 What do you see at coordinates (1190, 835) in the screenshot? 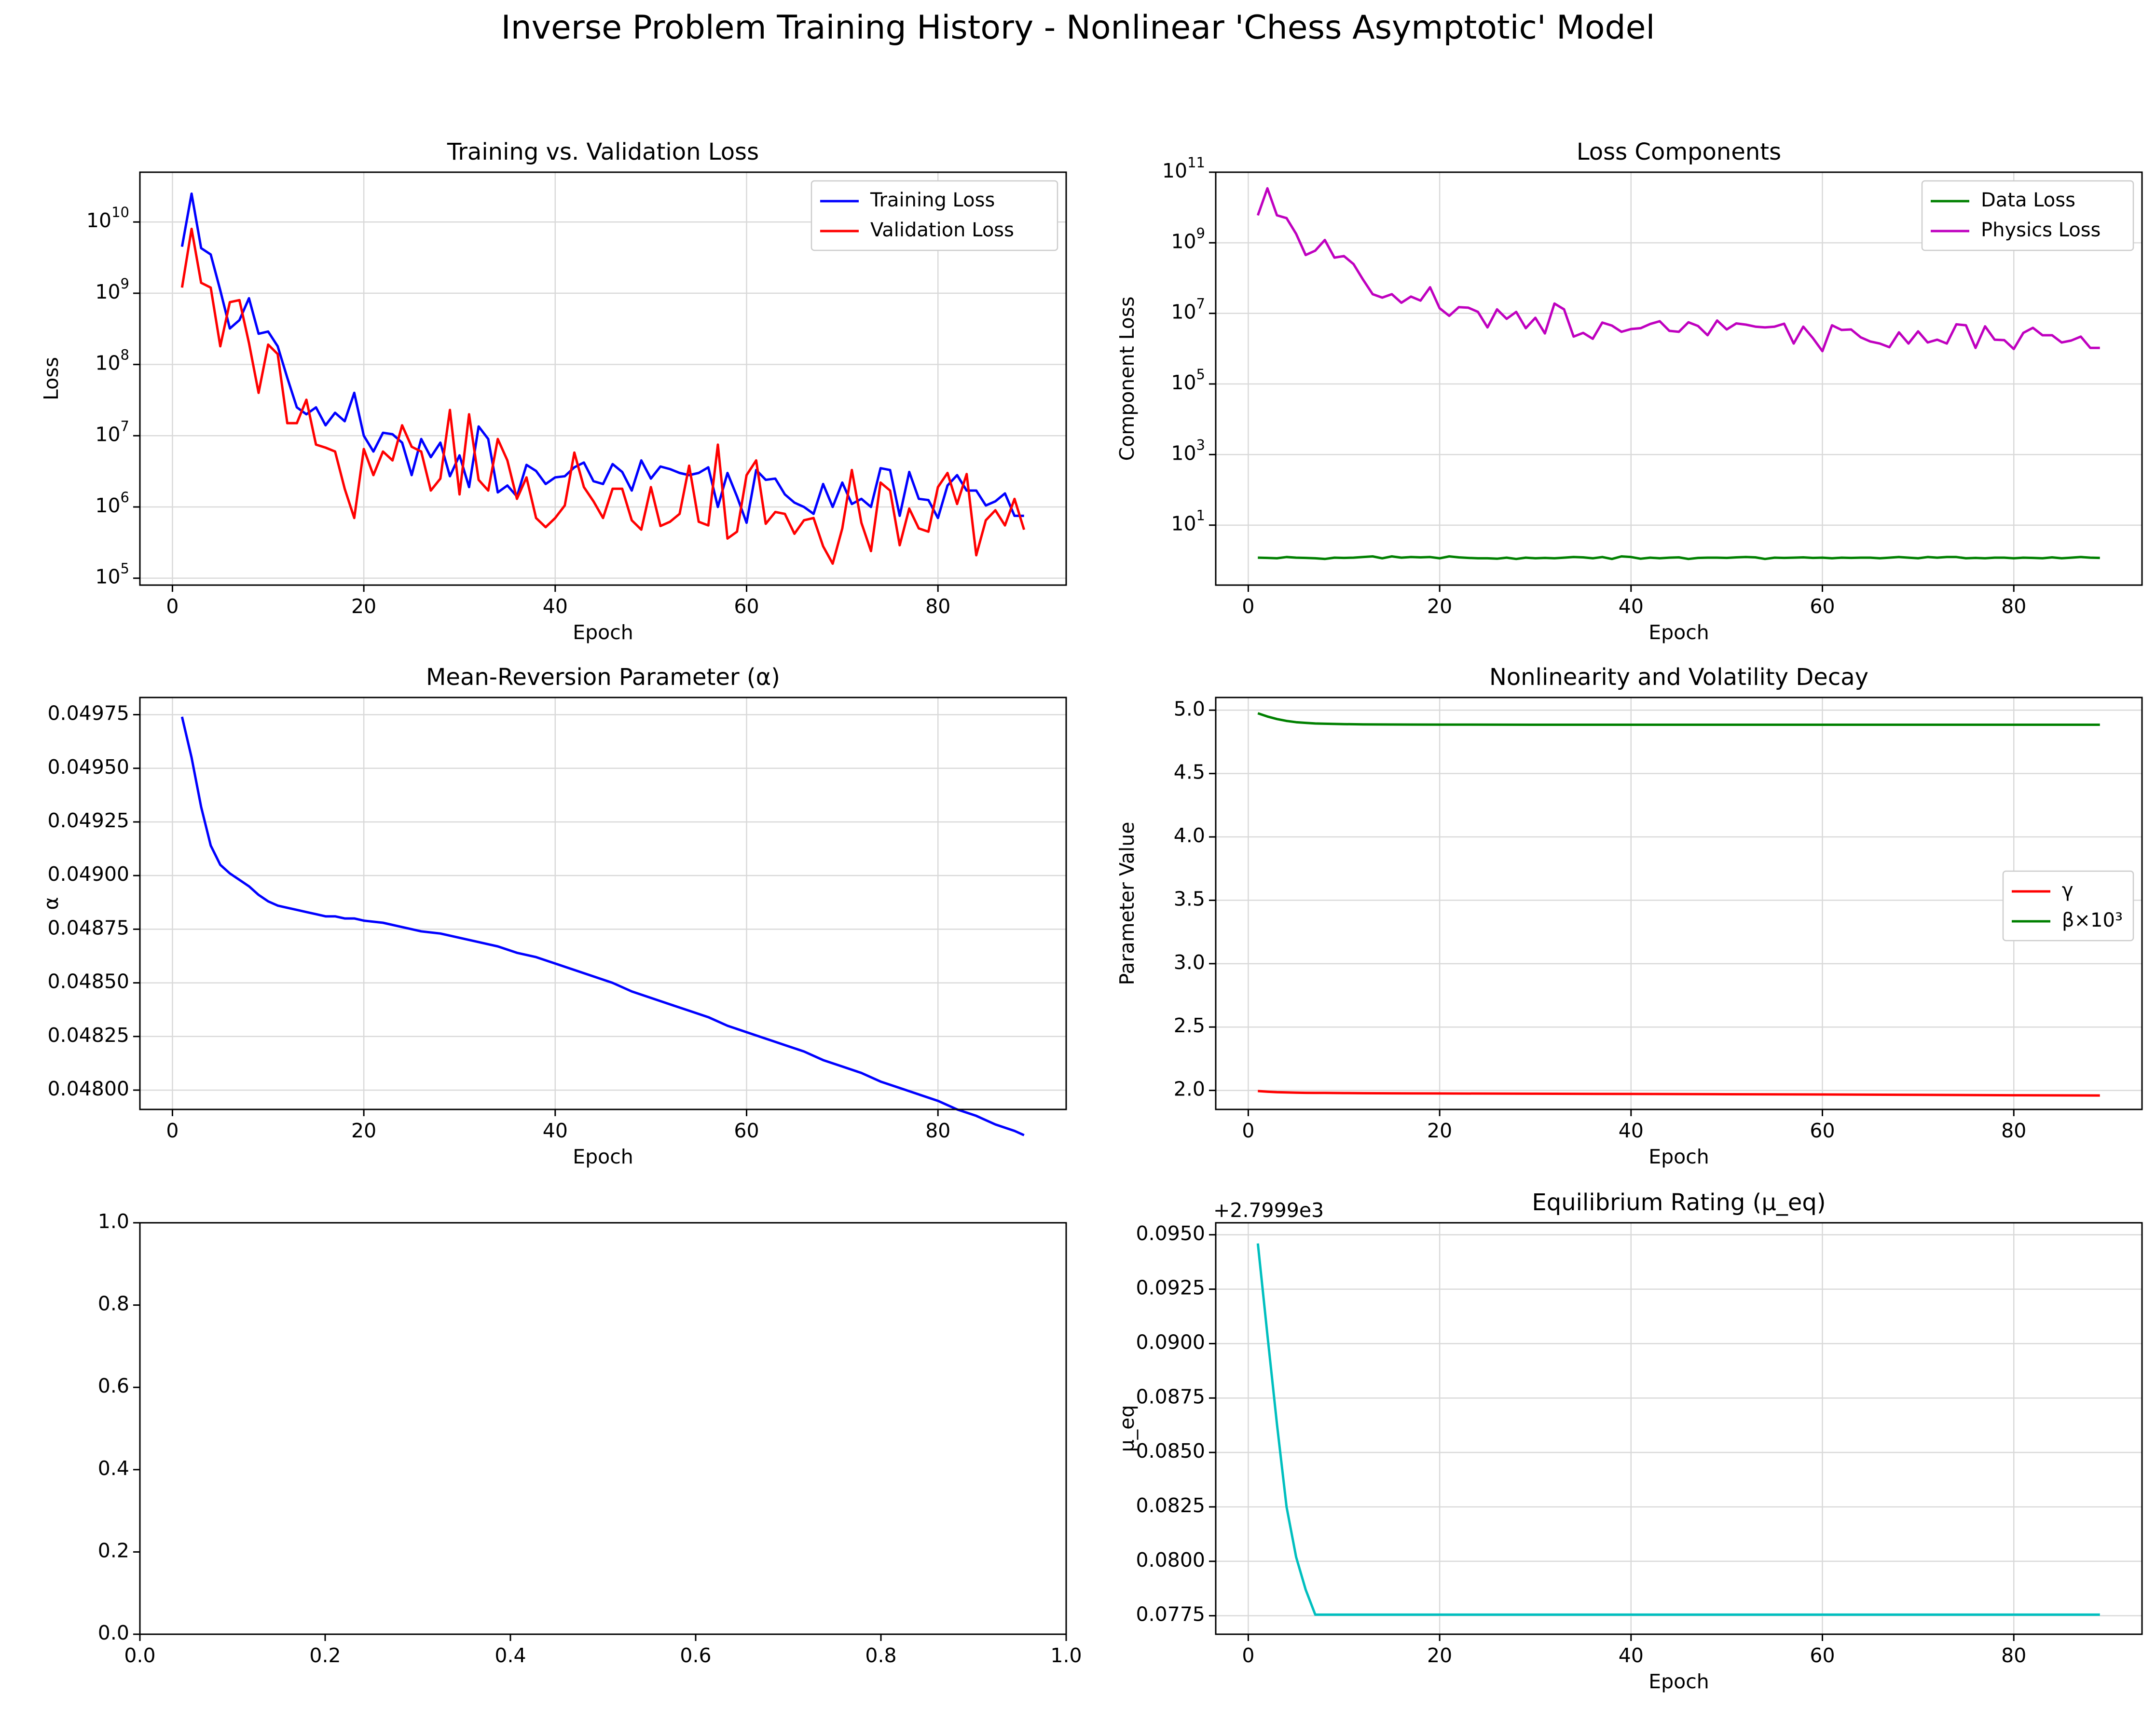
I see `y-tick-label: 4.0` at bounding box center [1190, 835].